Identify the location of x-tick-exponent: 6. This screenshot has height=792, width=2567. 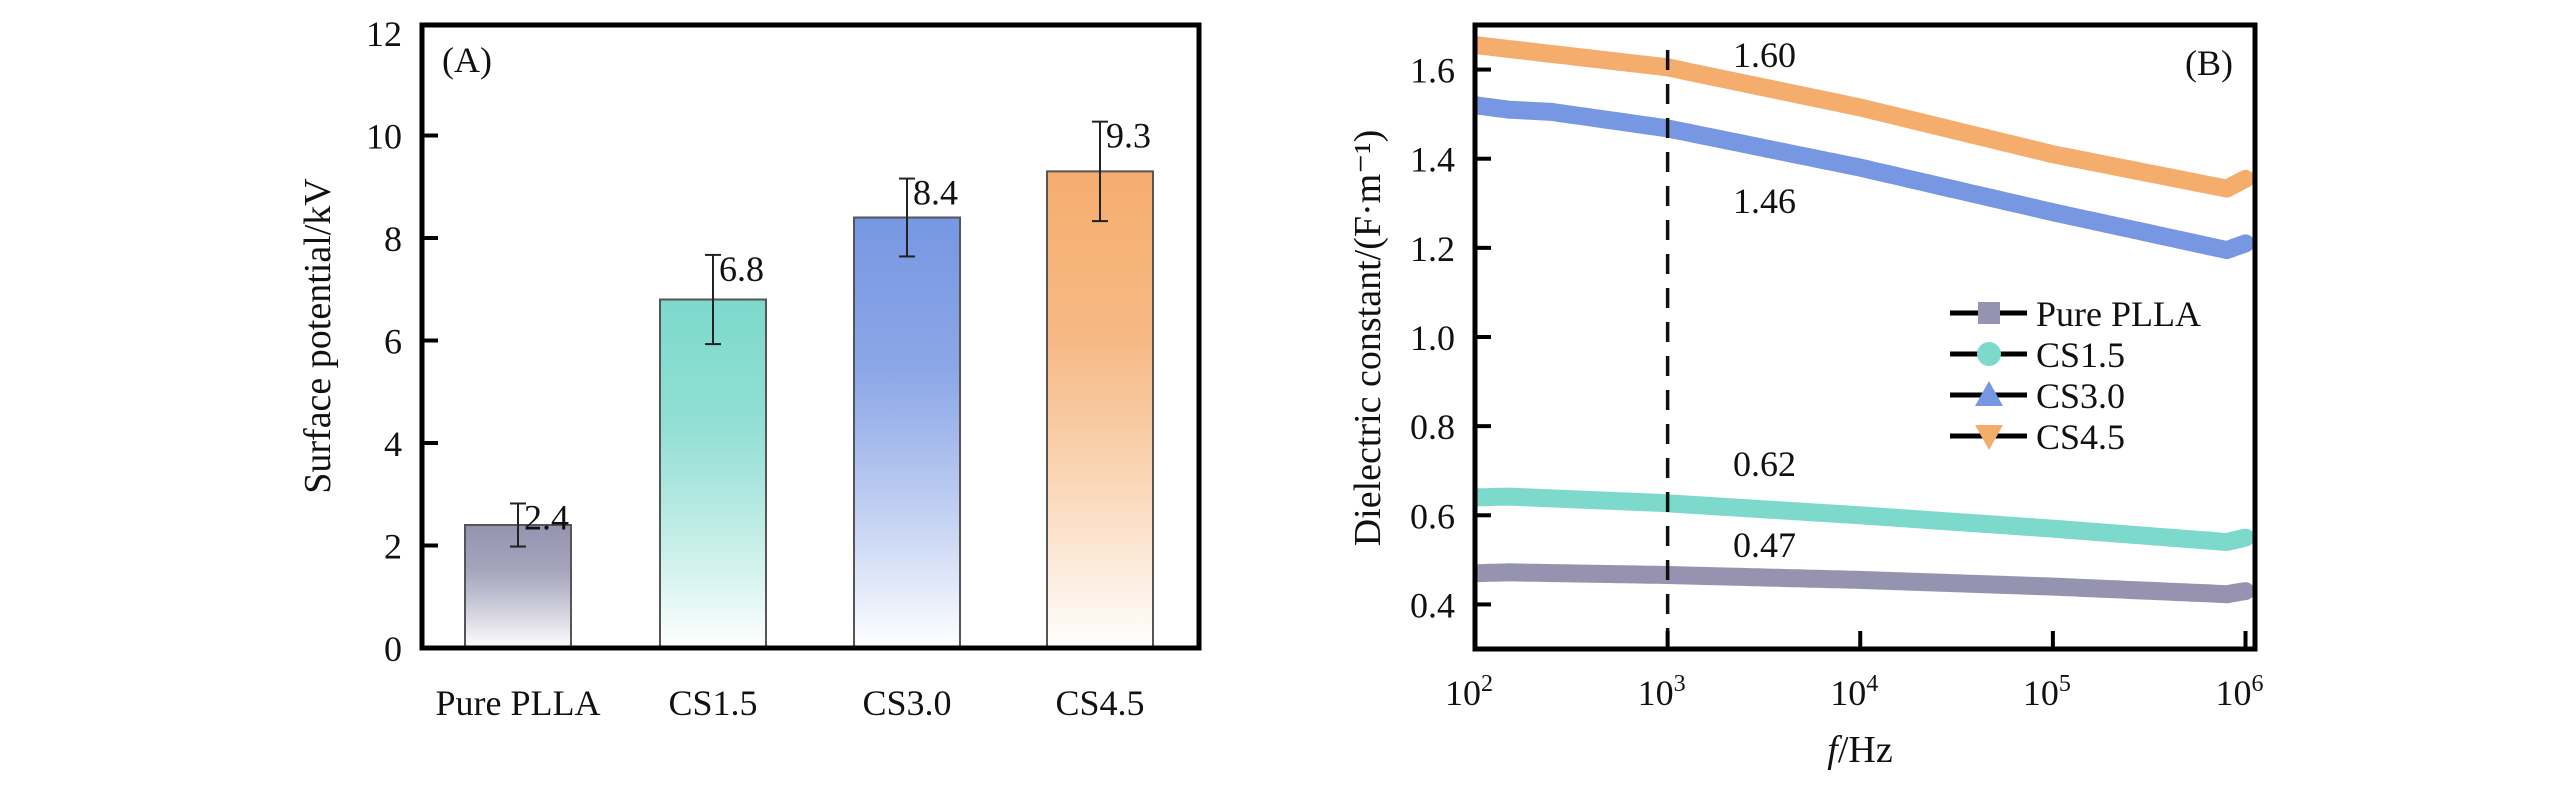
(2258, 684).